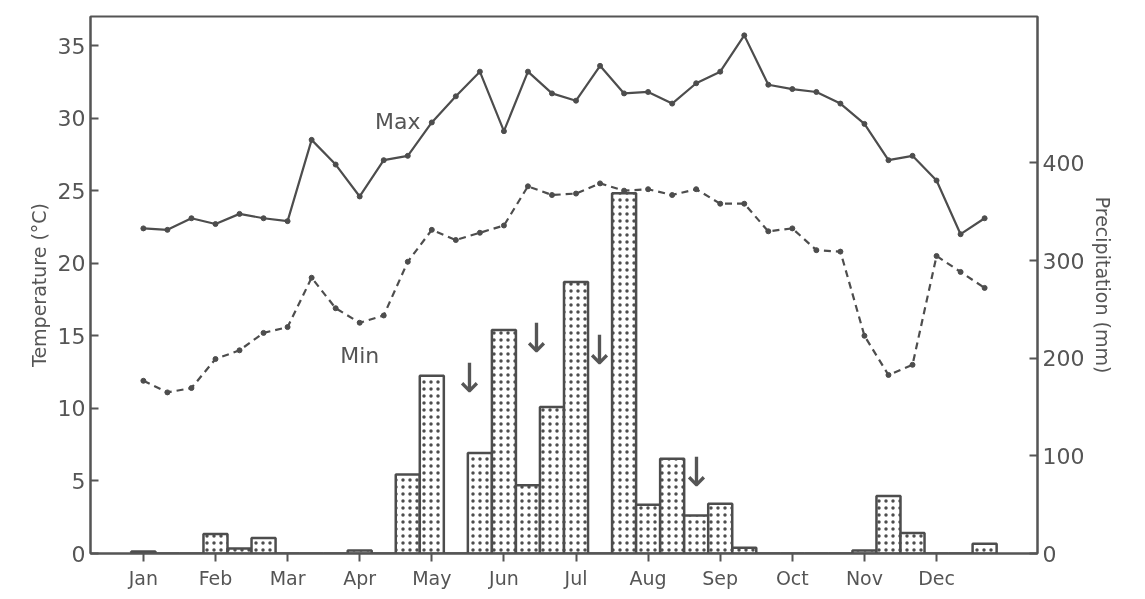 This screenshot has width=1145, height=599. What do you see at coordinates (864, 577) in the screenshot?
I see `x-tick-label: Nov` at bounding box center [864, 577].